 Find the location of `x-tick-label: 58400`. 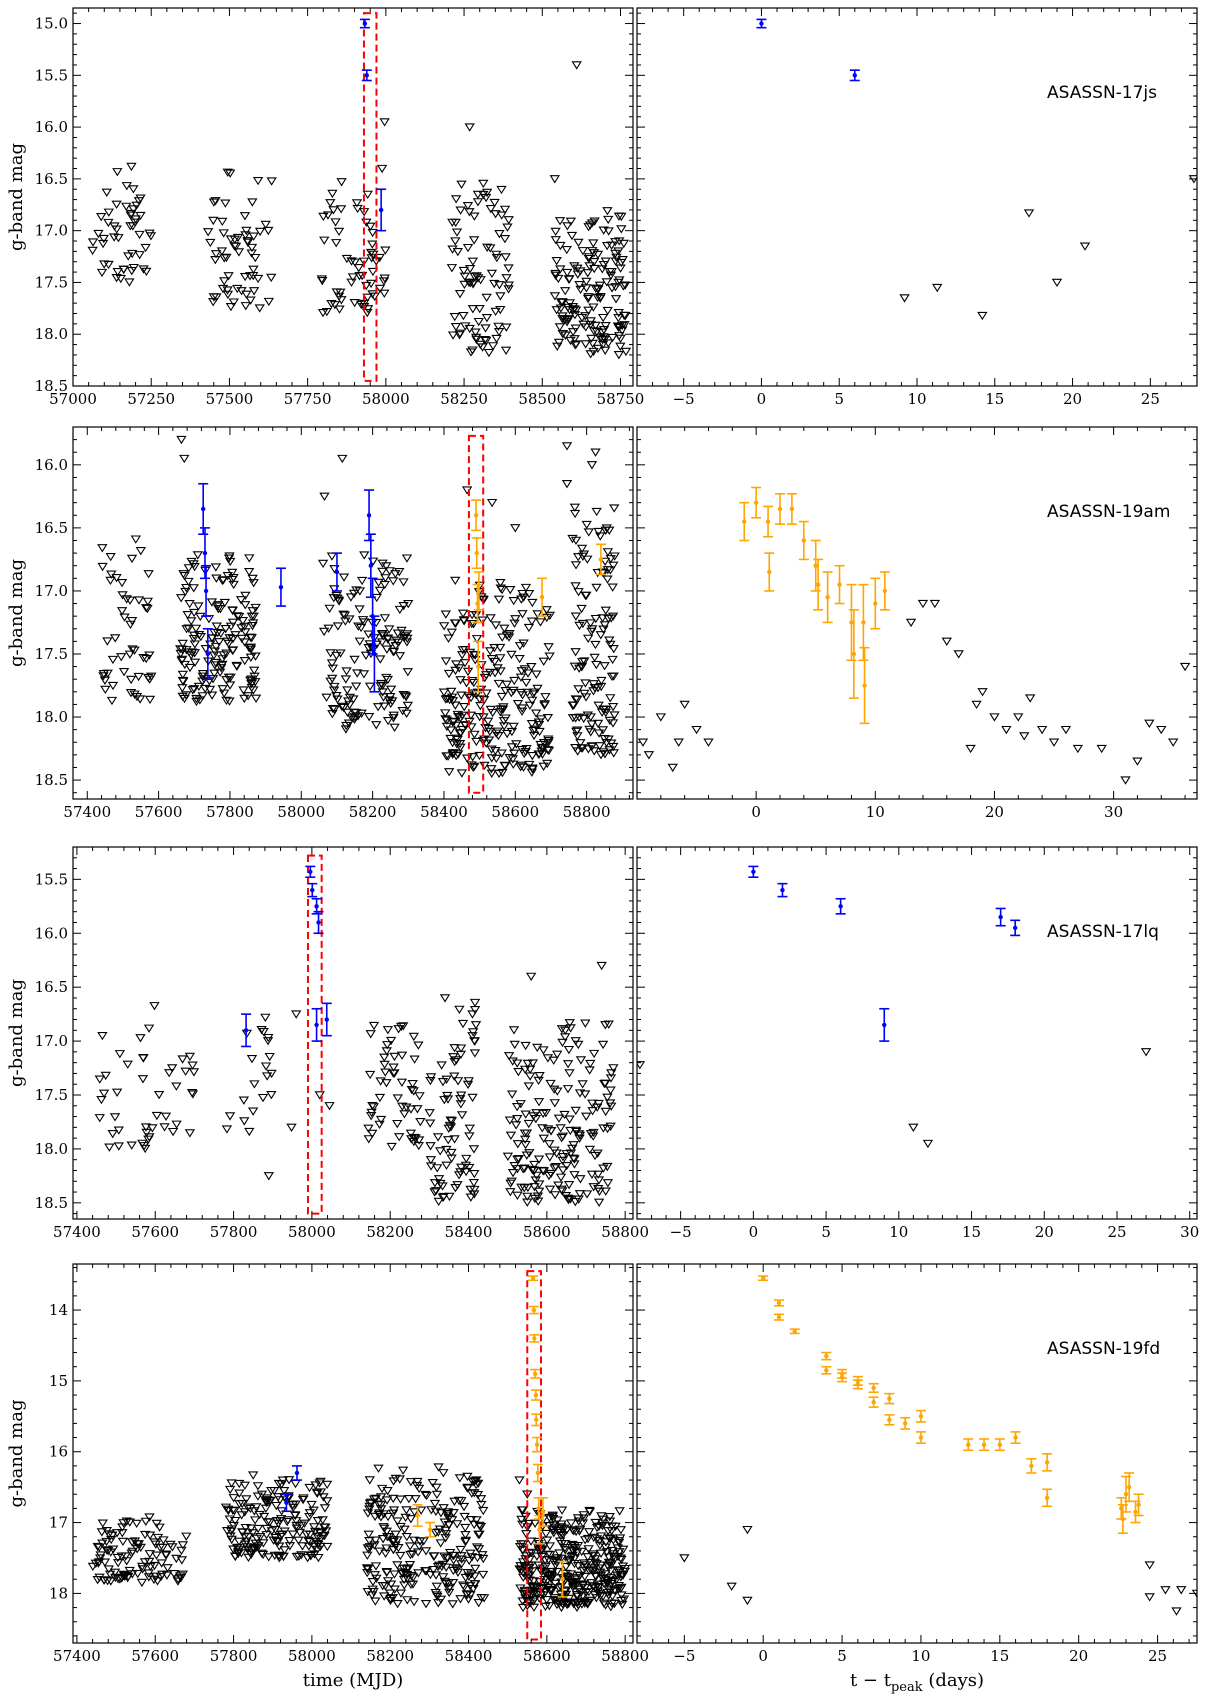

x-tick-label: 58400 is located at coordinates (469, 1656).